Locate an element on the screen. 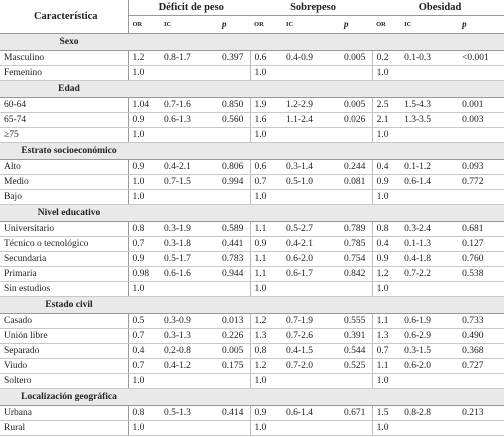  cell: 0.6-1.3 is located at coordinates (189, 120).